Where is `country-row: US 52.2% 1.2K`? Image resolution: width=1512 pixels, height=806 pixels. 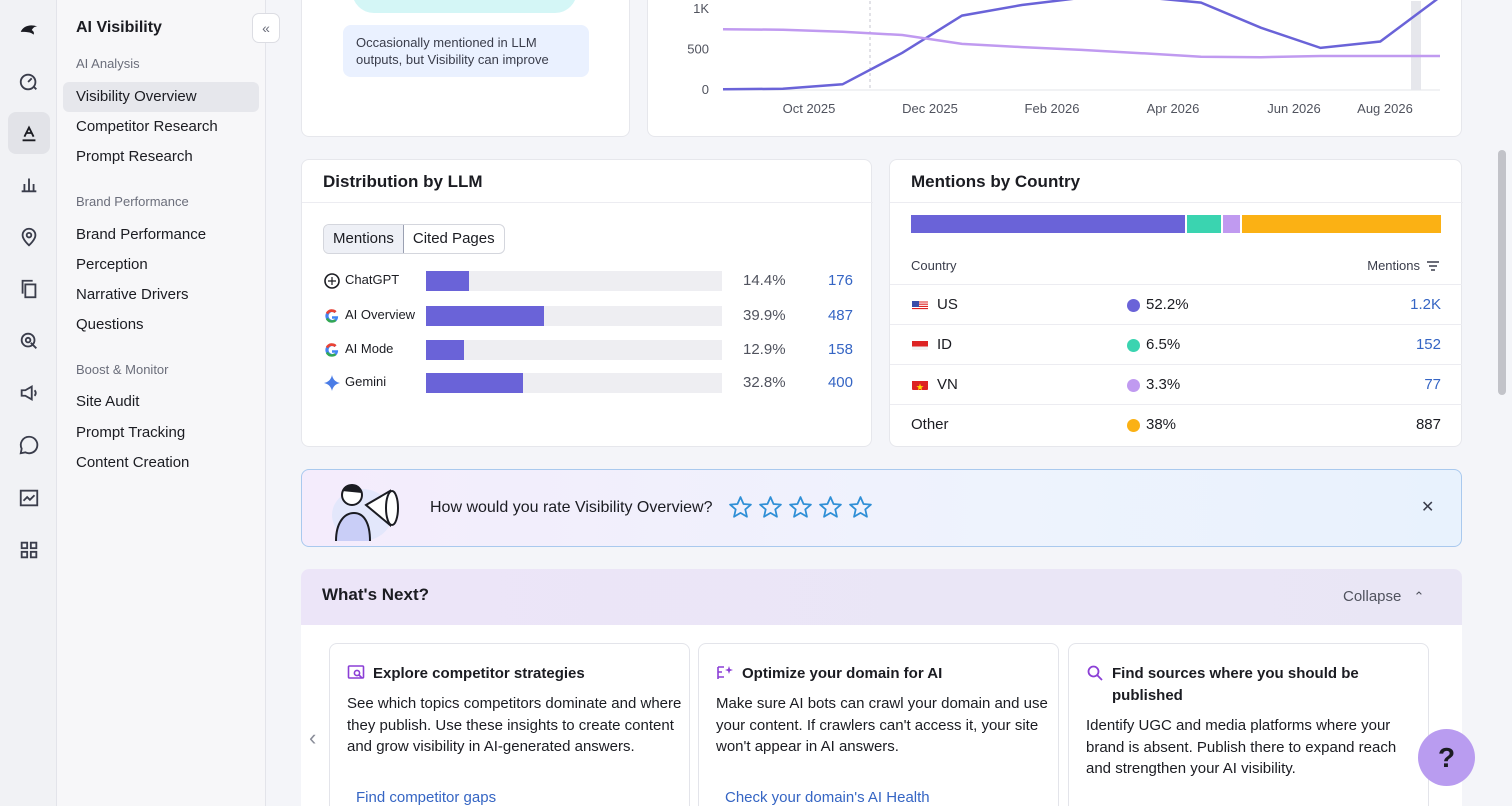
country-row: US 52.2% 1.2K is located at coordinates (1176, 304).